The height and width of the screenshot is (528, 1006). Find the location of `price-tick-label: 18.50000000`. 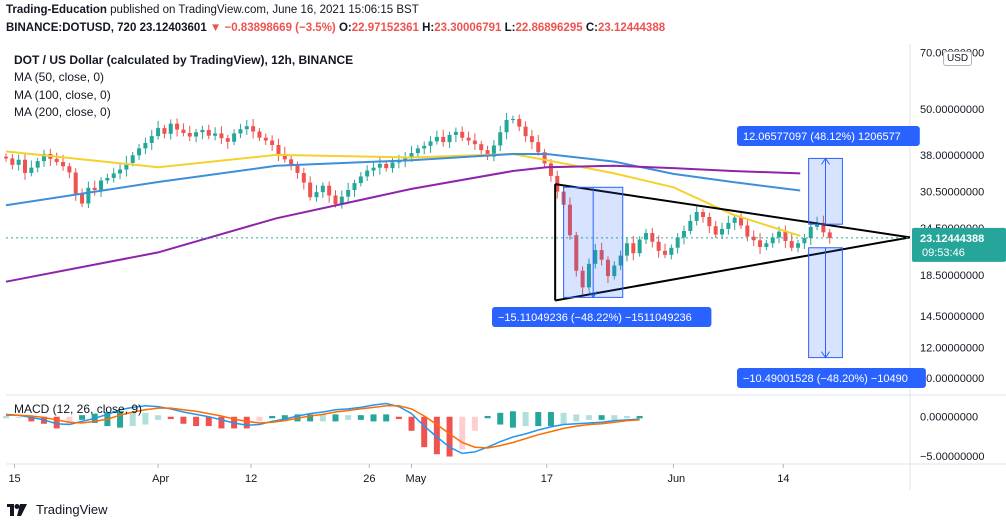

price-tick-label: 18.50000000 is located at coordinates (952, 276).